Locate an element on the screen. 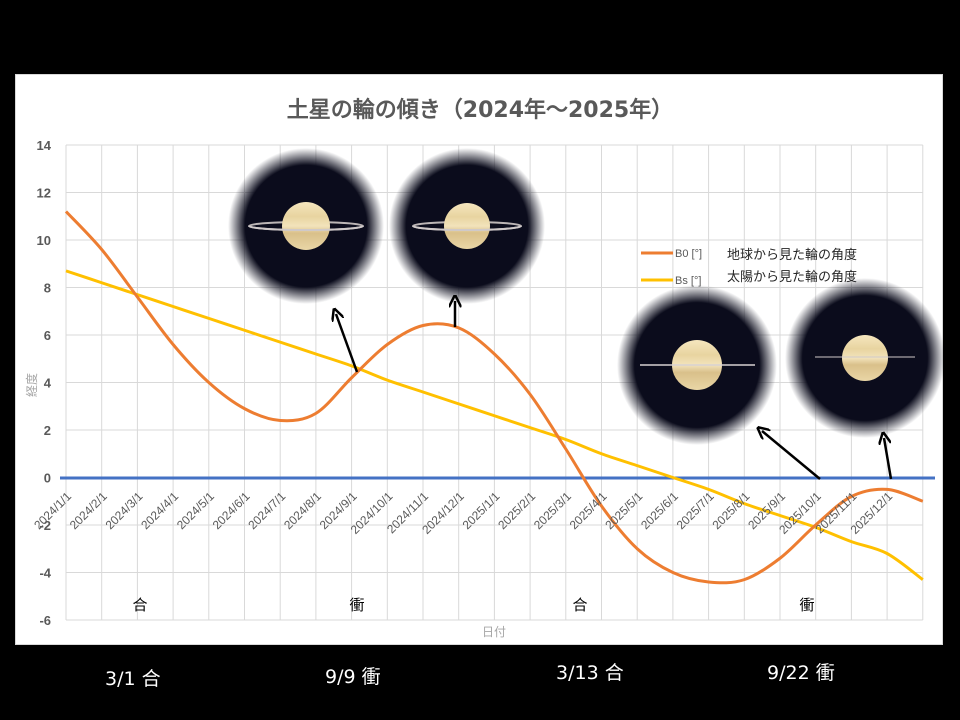 The width and height of the screenshot is (960, 720). legend-bs-desc: 太陽から見た輪の角度 is located at coordinates (792, 277).